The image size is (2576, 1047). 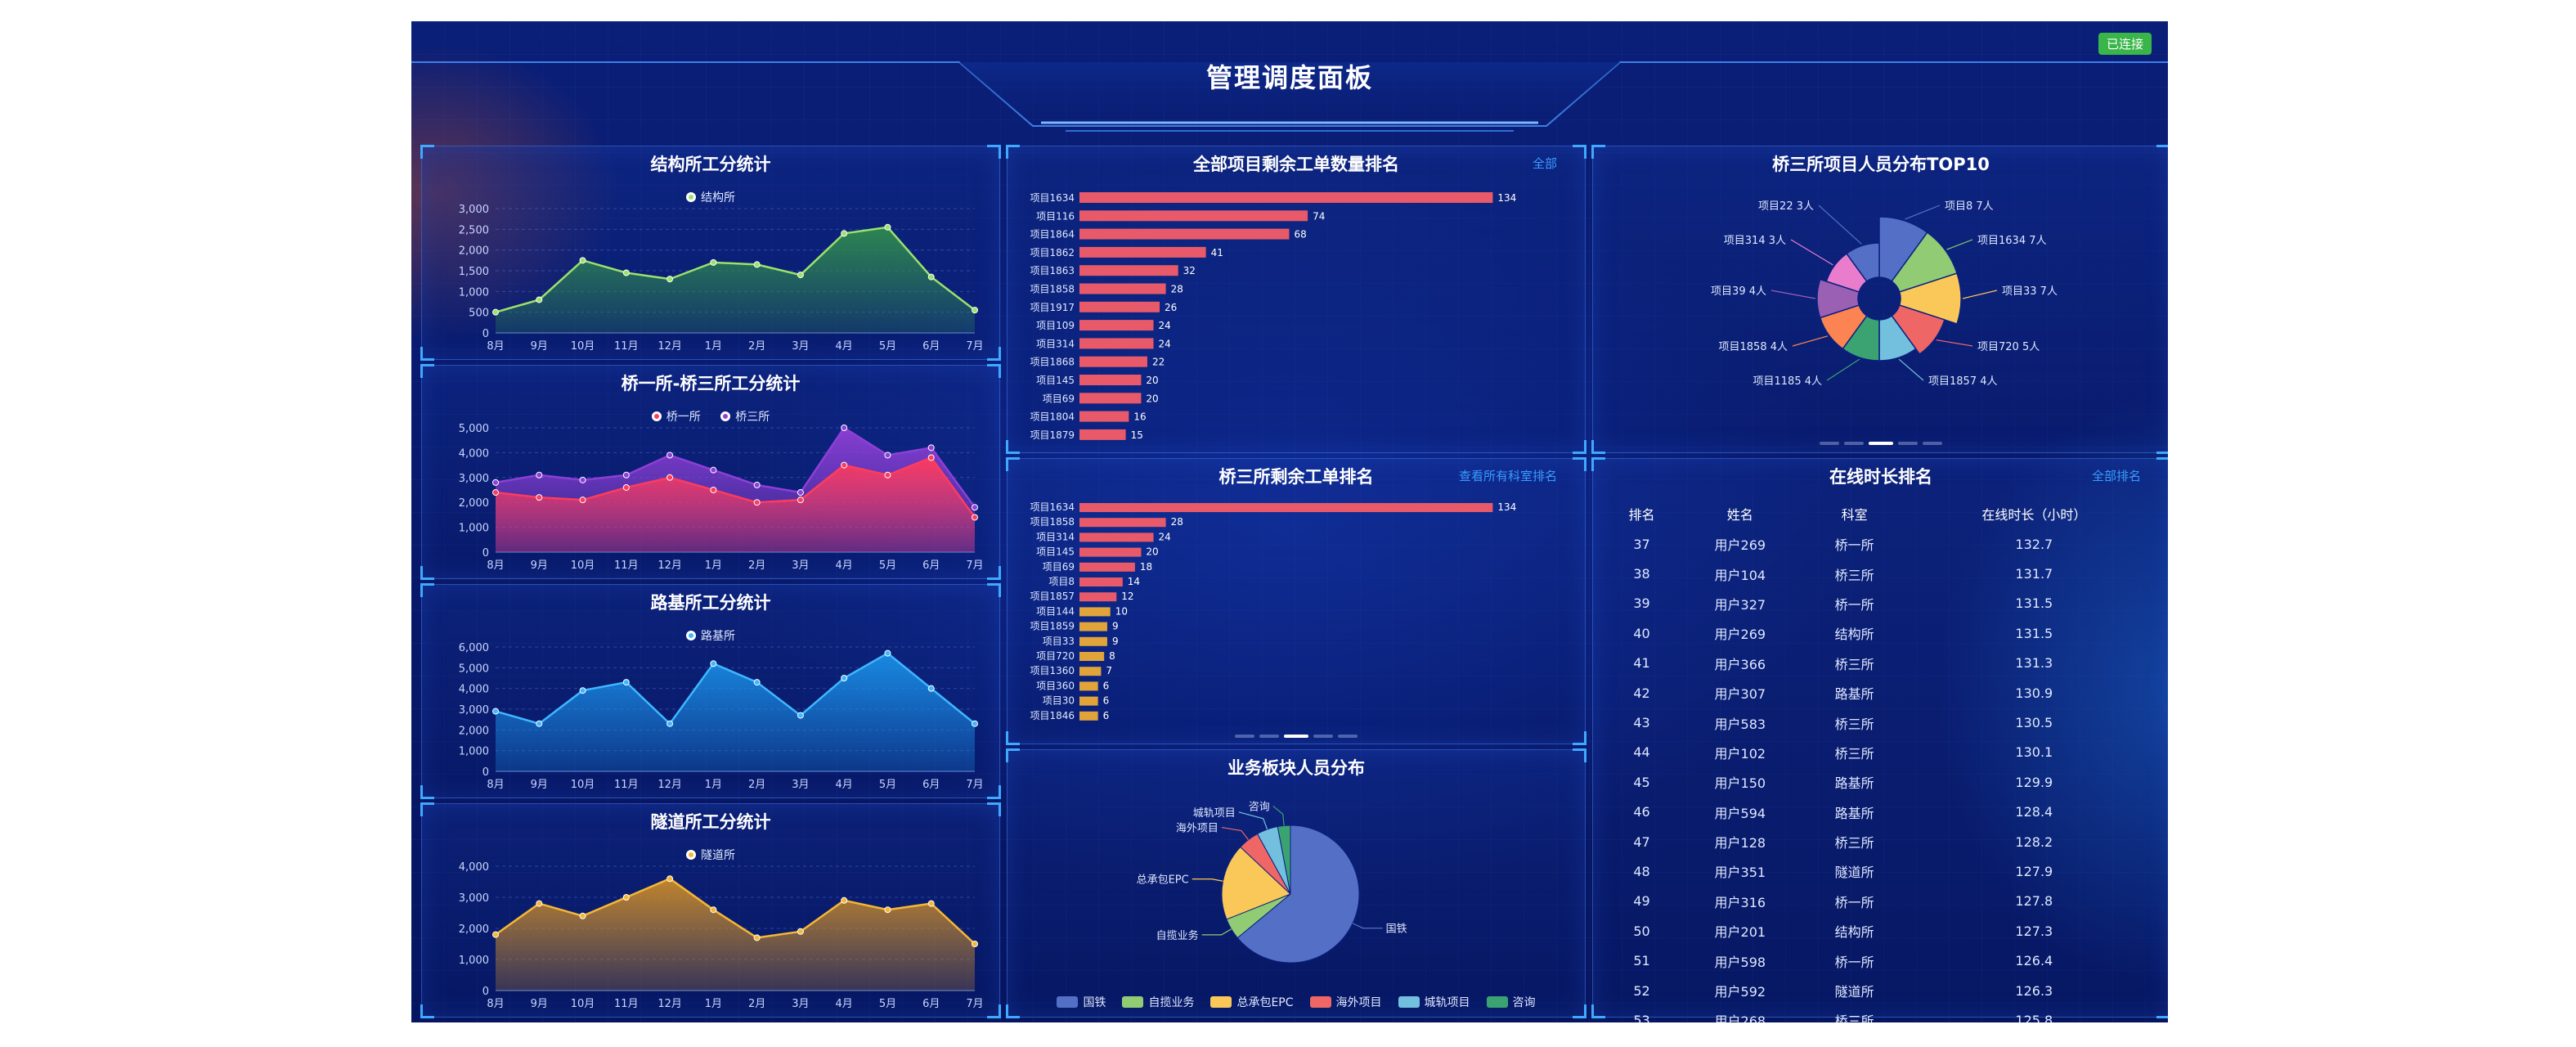 I want to click on table-cell: 47, so click(x=1642, y=842).